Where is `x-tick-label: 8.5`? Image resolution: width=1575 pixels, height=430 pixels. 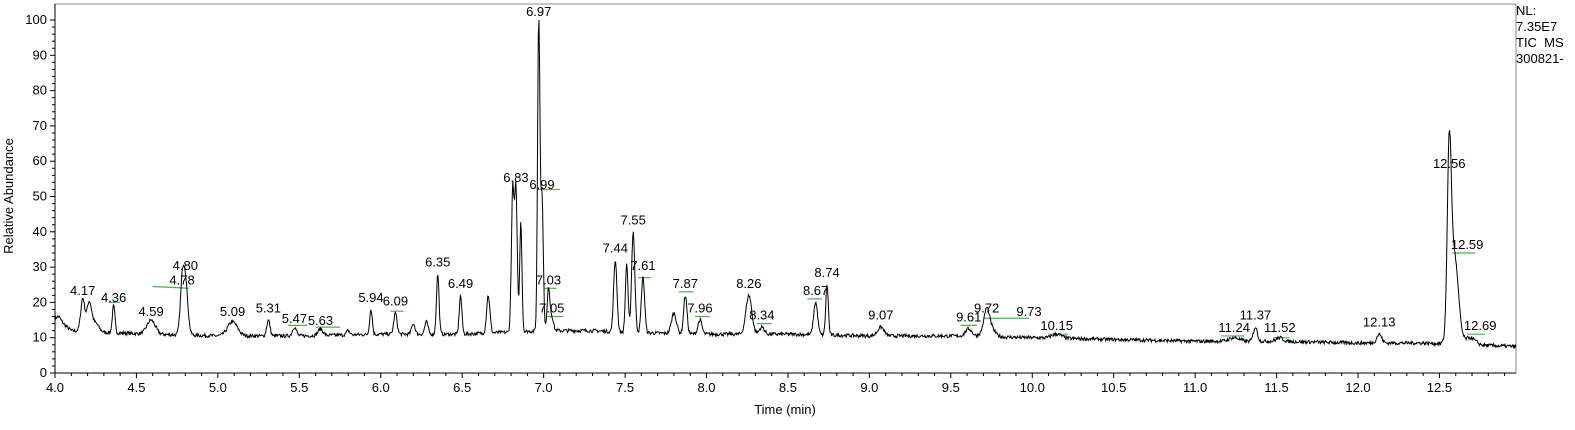 x-tick-label: 8.5 is located at coordinates (788, 387).